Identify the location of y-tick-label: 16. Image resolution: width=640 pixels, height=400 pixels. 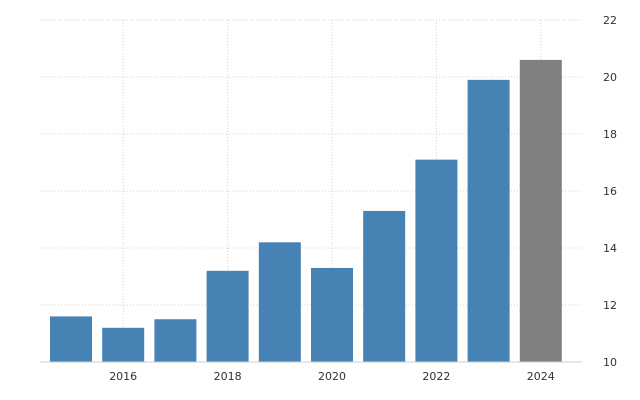
(610, 191).